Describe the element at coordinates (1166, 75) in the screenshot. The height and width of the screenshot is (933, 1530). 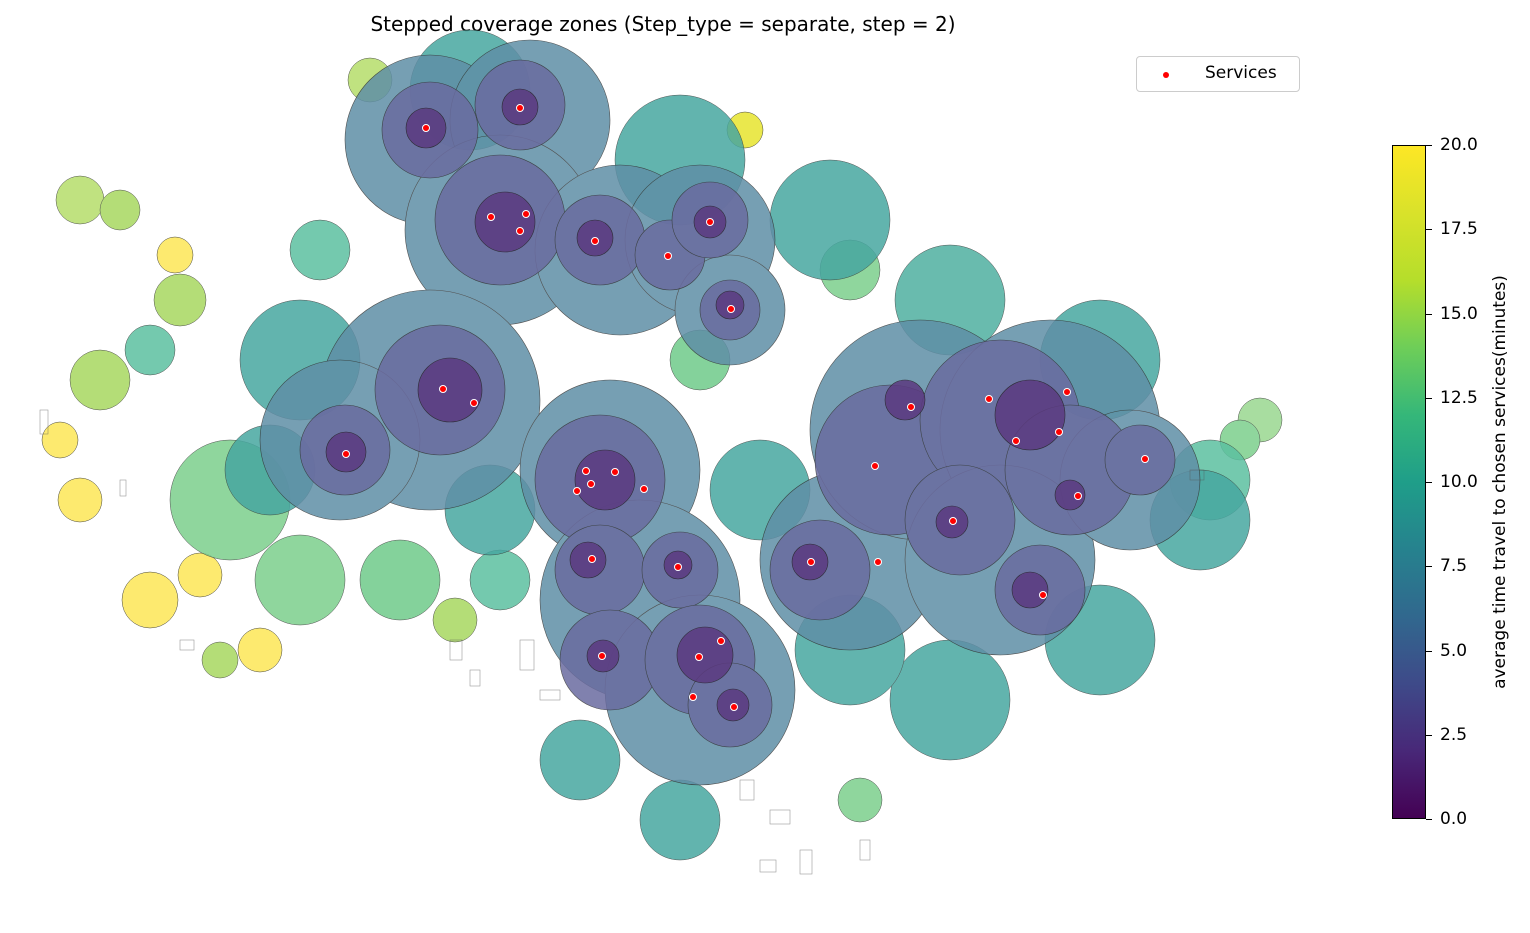
I see `legend-marker-services` at that location.